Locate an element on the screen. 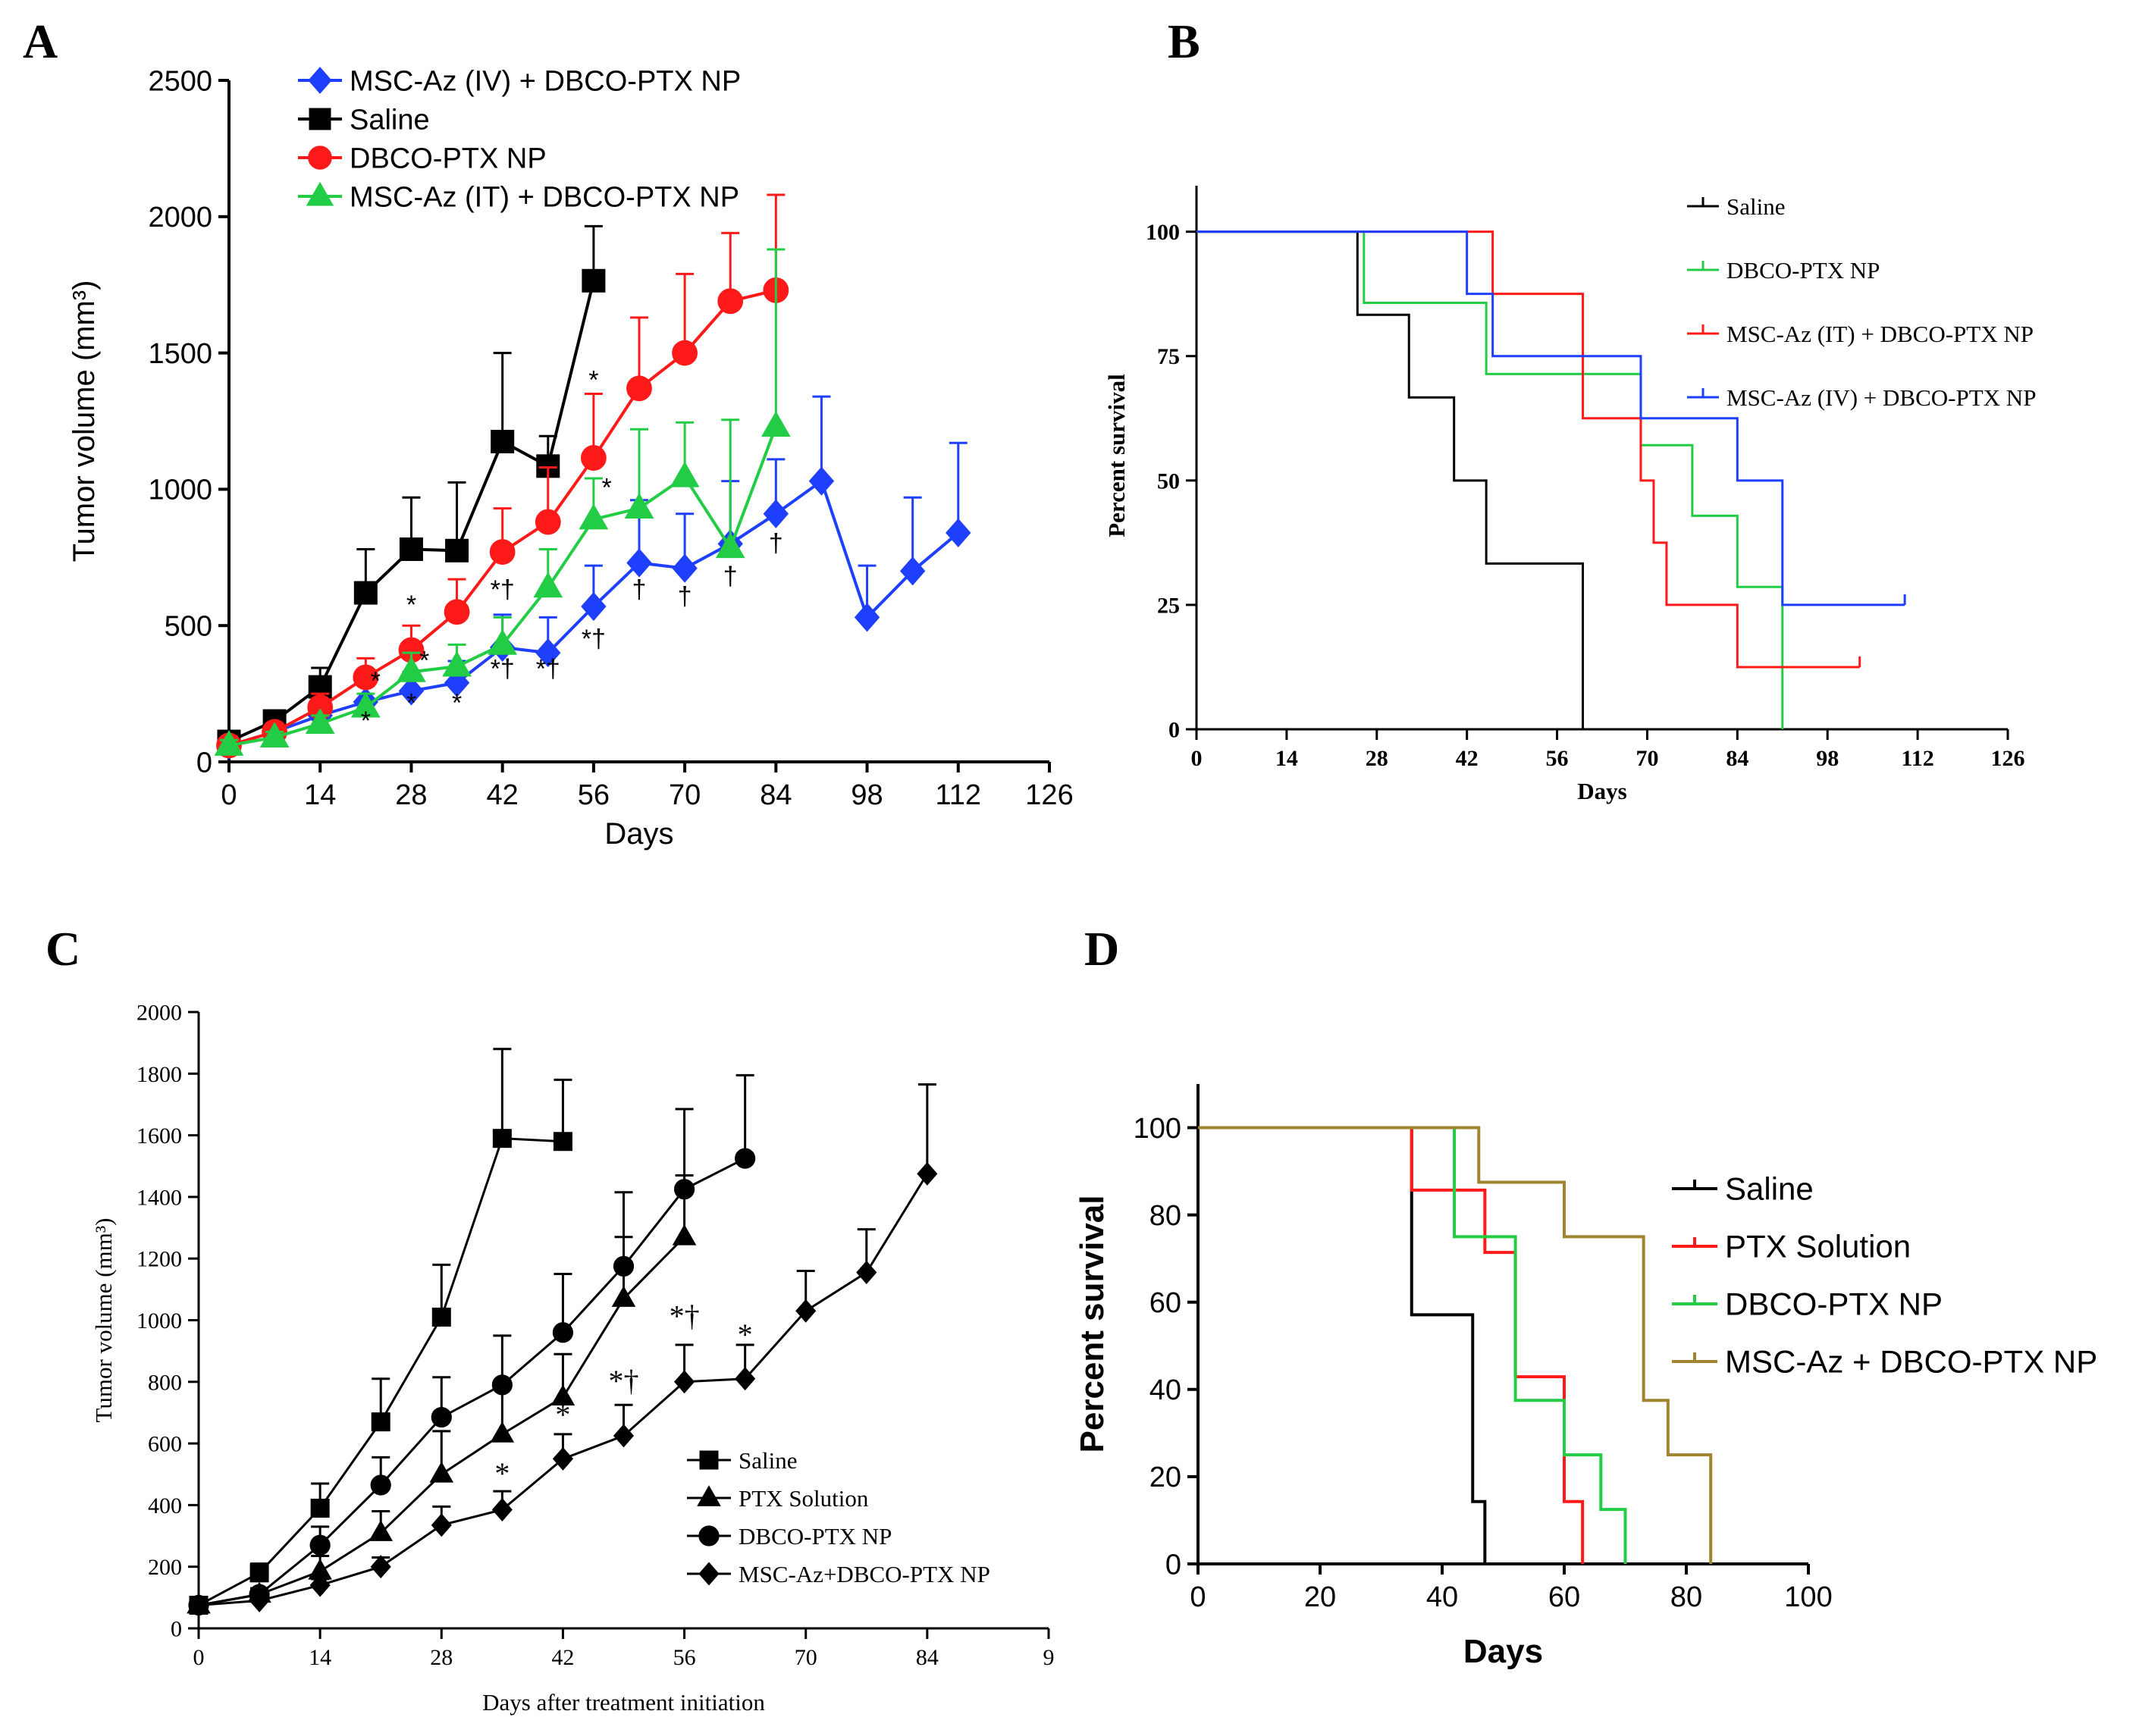  x-tick-label: 84 is located at coordinates (1737, 758).